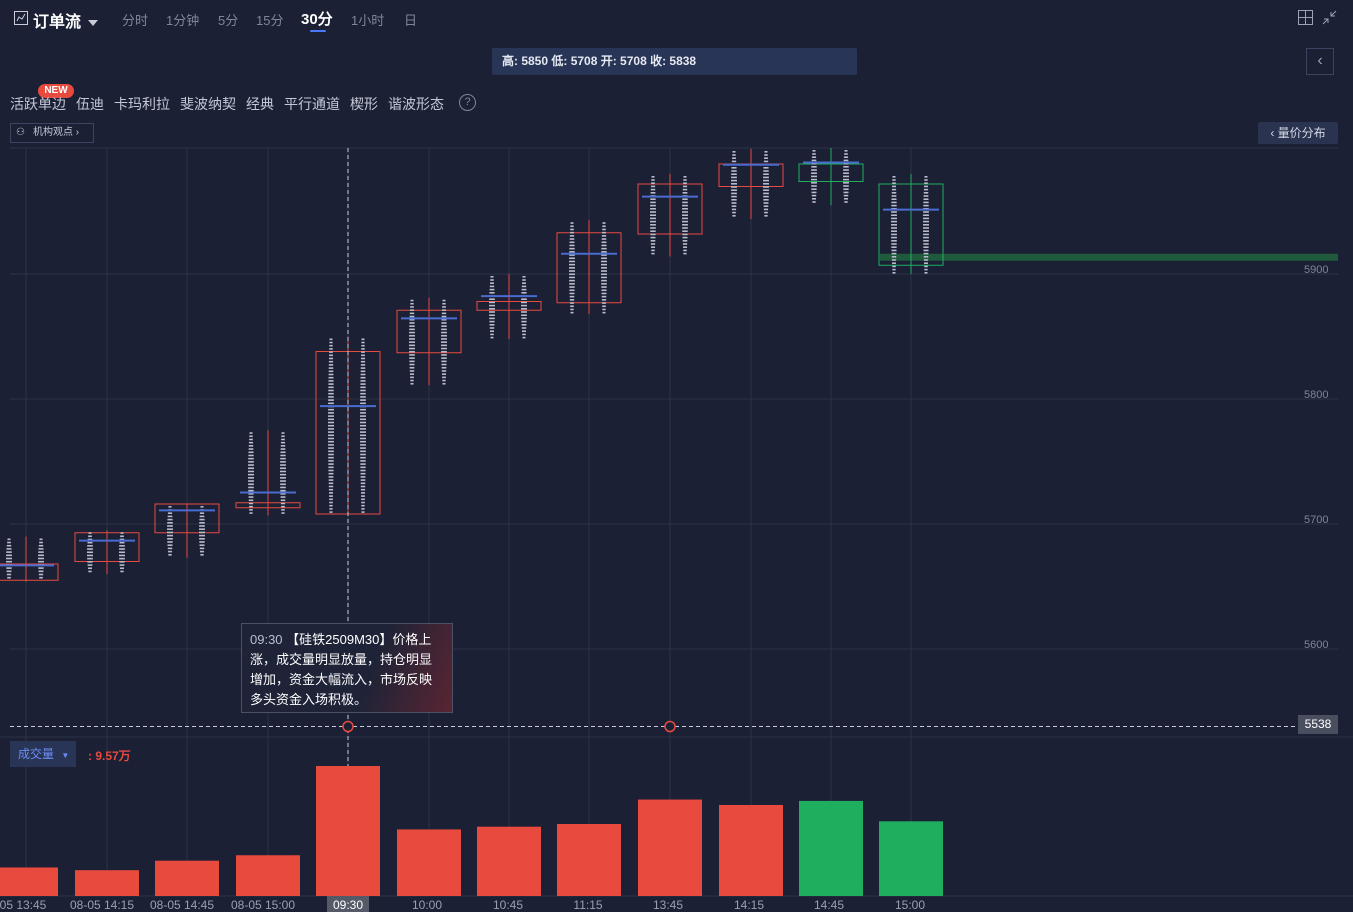  I want to click on tool-classic: 经典, so click(260, 104).